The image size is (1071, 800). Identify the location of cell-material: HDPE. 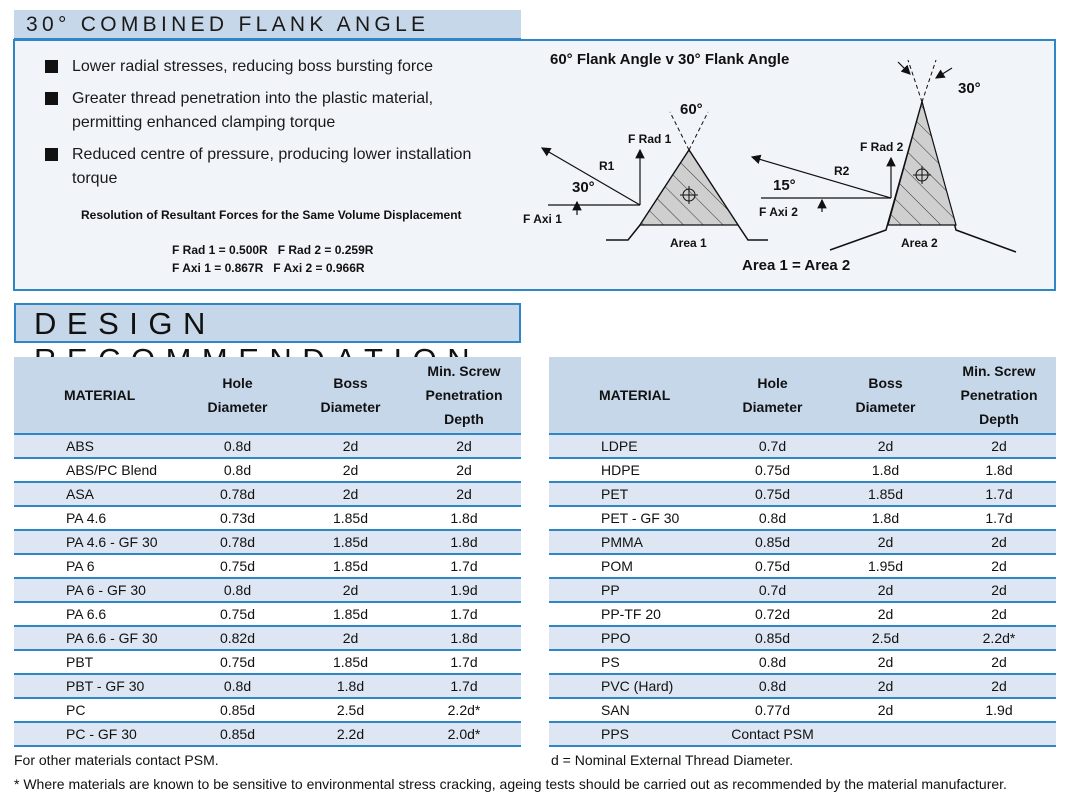
(632, 470).